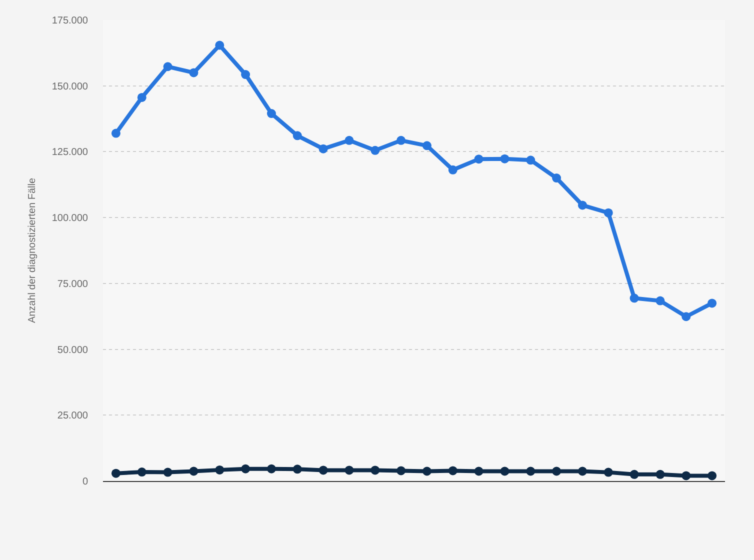 The height and width of the screenshot is (560, 754). I want to click on y-tick-label: 0, so click(85, 482).